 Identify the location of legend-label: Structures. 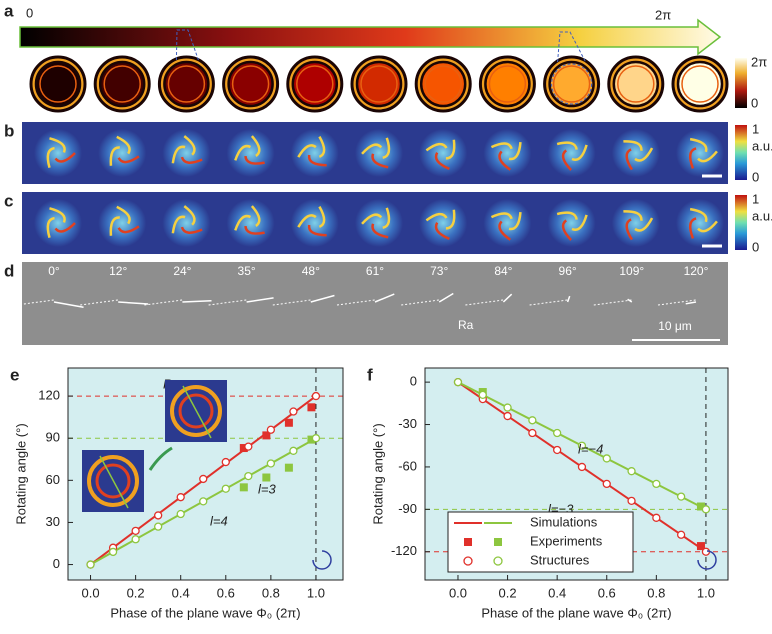
(560, 559).